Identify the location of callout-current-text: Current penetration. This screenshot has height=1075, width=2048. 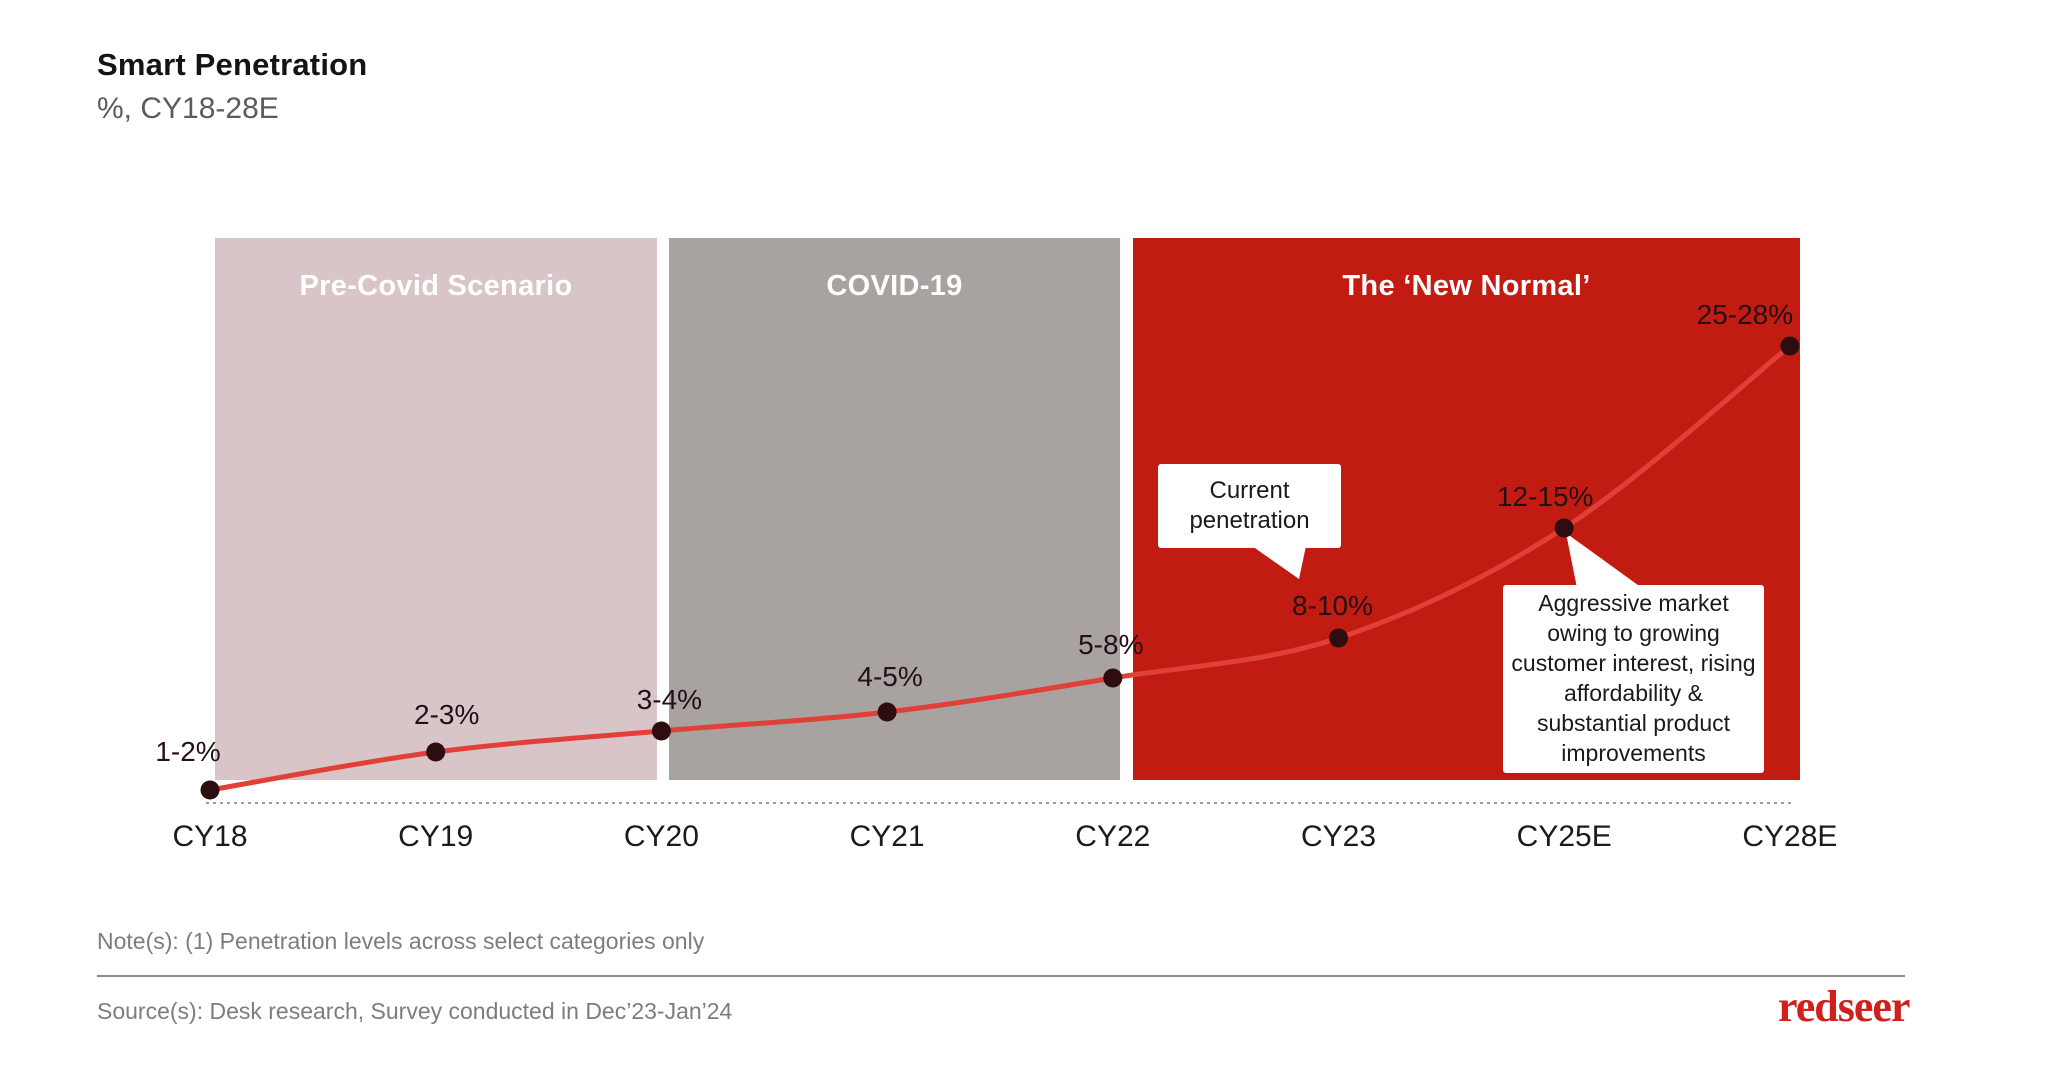
(1249, 505).